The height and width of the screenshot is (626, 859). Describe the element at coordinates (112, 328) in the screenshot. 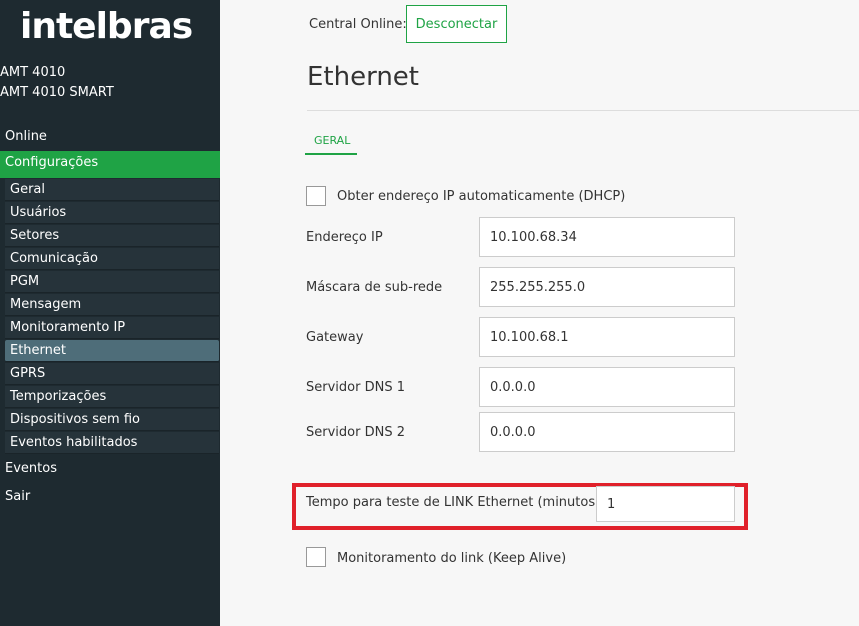

I see `submenu-item: Monitoramento IP` at that location.